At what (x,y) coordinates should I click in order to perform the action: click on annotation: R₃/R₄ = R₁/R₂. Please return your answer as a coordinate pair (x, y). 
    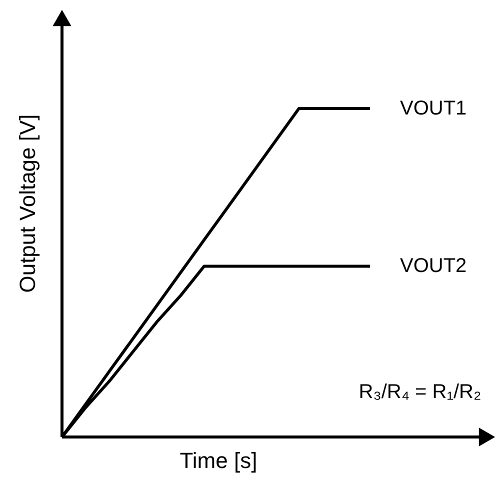
    Looking at the image, I should click on (420, 392).